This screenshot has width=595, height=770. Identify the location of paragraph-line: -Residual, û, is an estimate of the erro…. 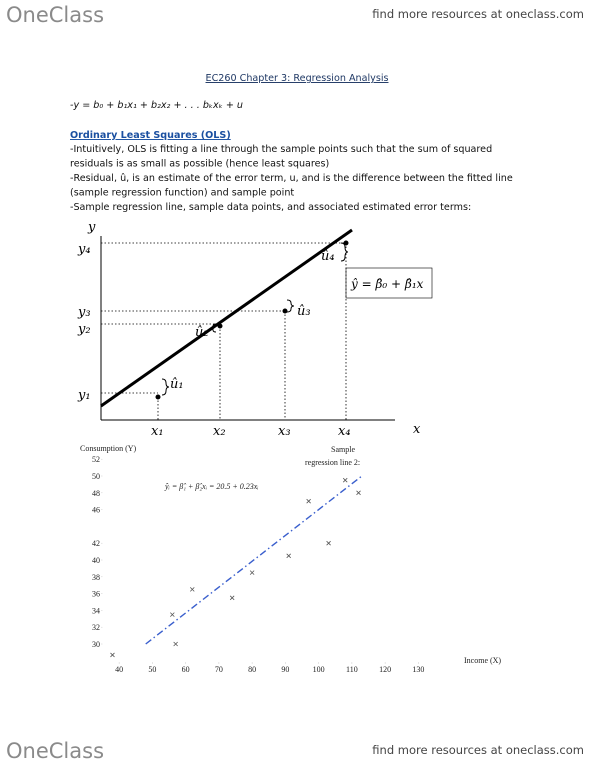
(291, 178).